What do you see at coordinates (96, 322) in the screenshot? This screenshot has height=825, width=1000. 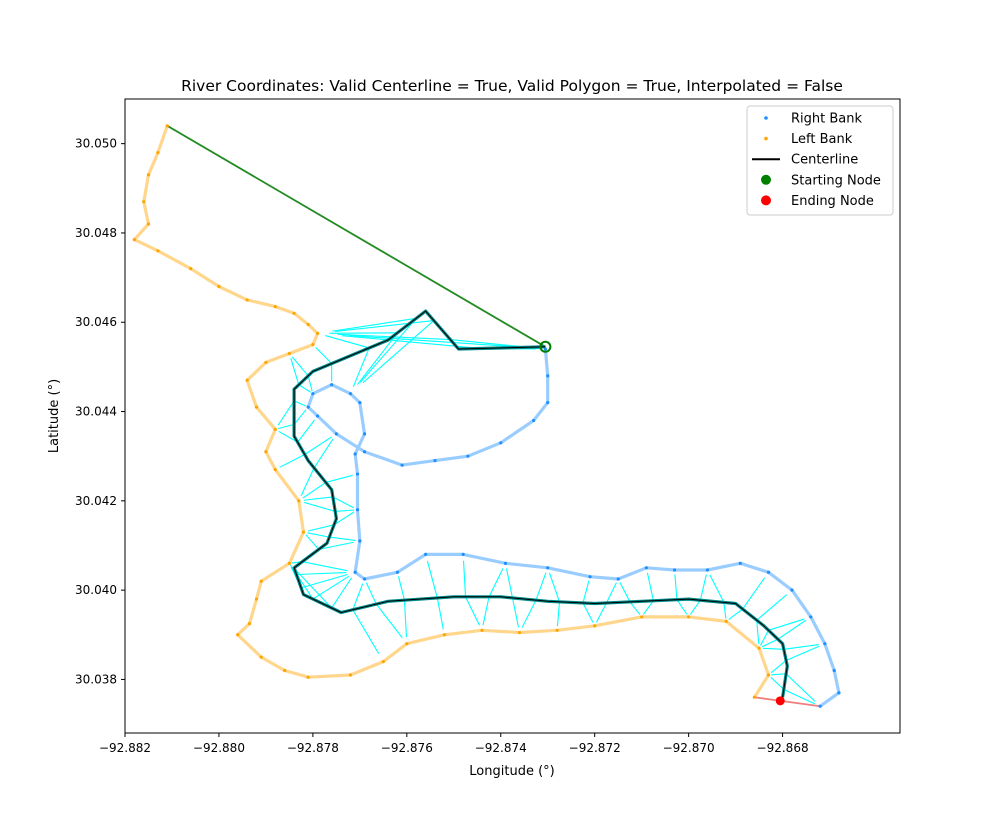 I see `y-tick-label: 30.046` at bounding box center [96, 322].